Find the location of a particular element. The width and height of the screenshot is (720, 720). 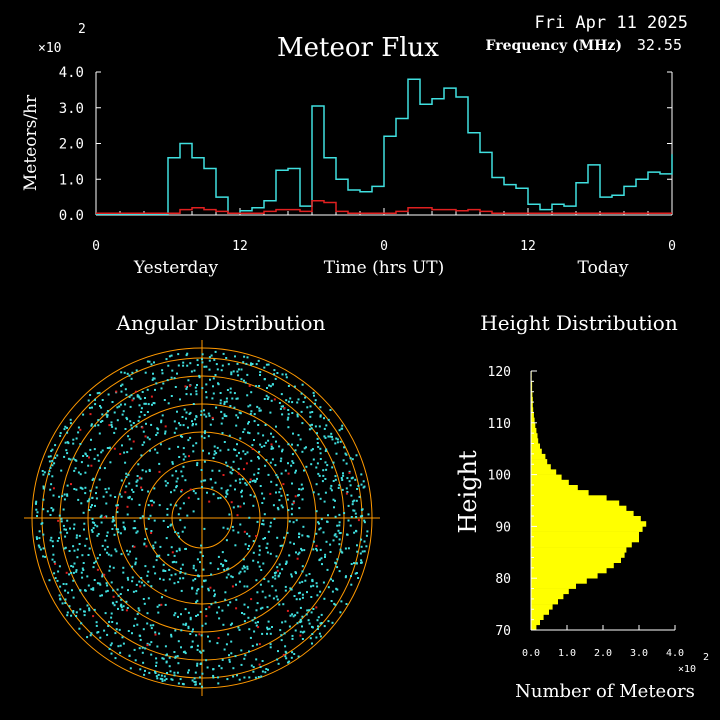

height-y-tick-label: 100 is located at coordinates (499, 476).